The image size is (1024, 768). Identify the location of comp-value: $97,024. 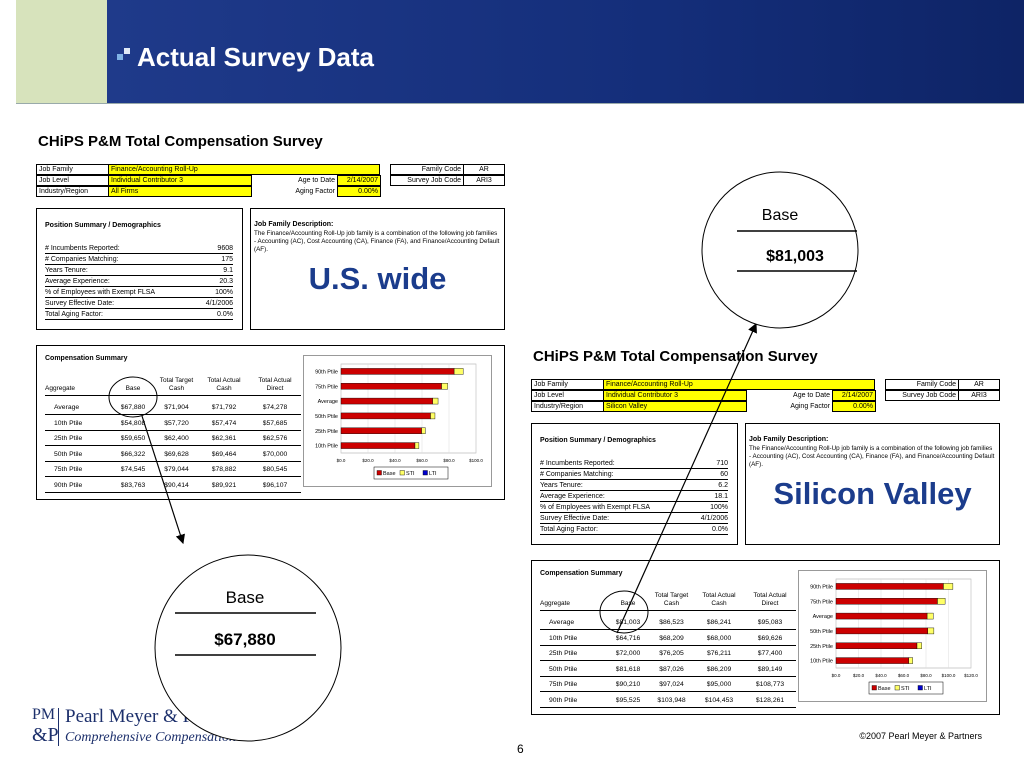
(671, 685).